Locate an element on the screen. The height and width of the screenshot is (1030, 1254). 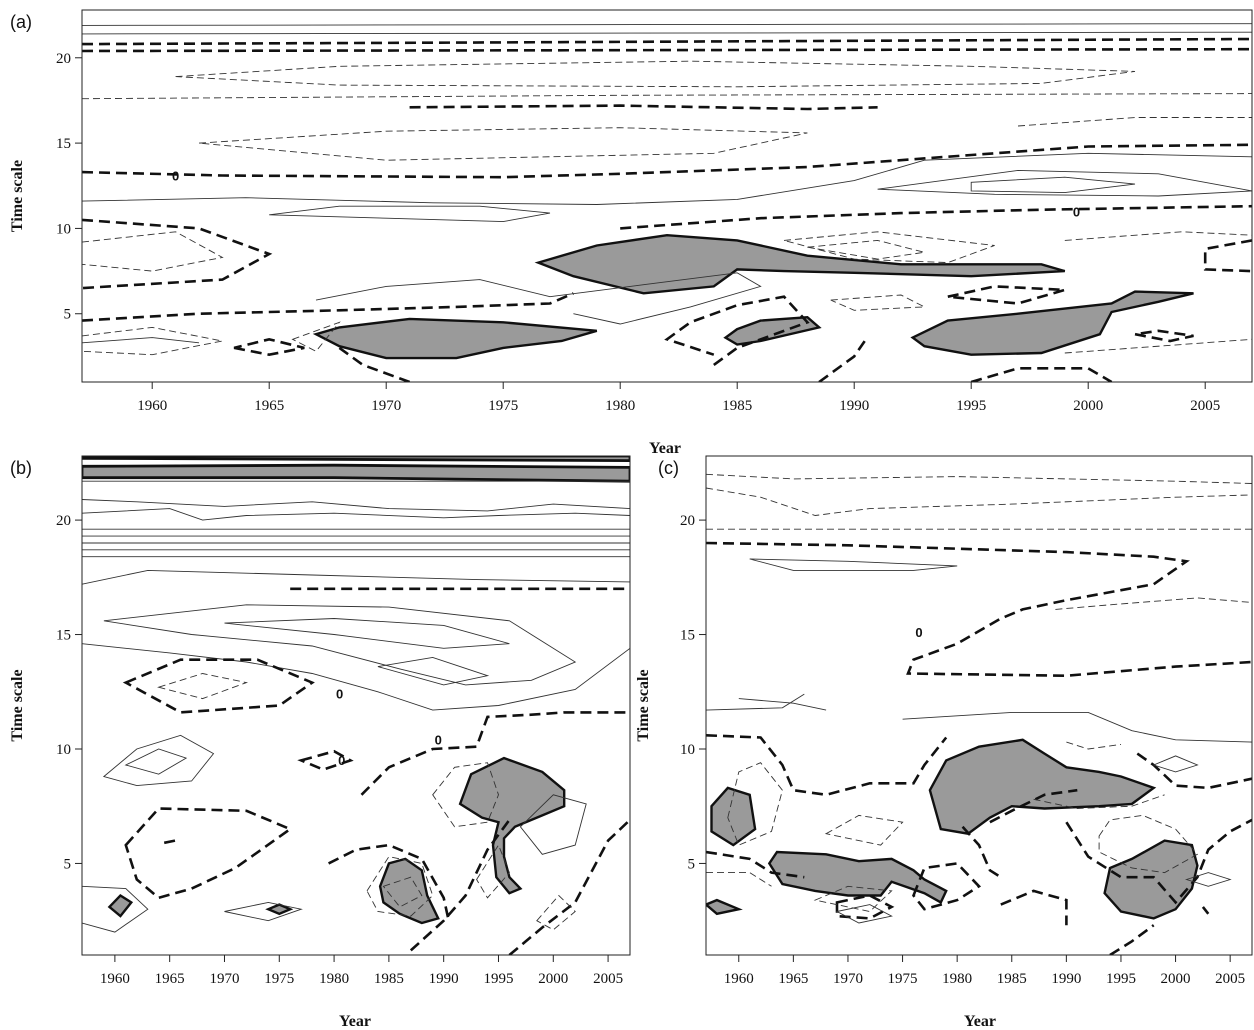
panel-c-ytick-label: 10 is located at coordinates (687, 750).